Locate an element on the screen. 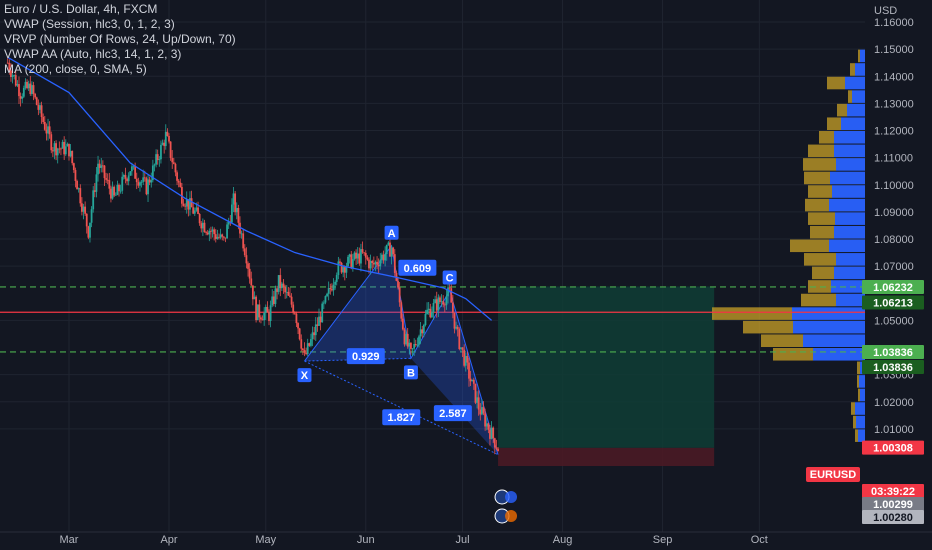 The image size is (932, 550). price-tag: 1.00308 is located at coordinates (893, 449).